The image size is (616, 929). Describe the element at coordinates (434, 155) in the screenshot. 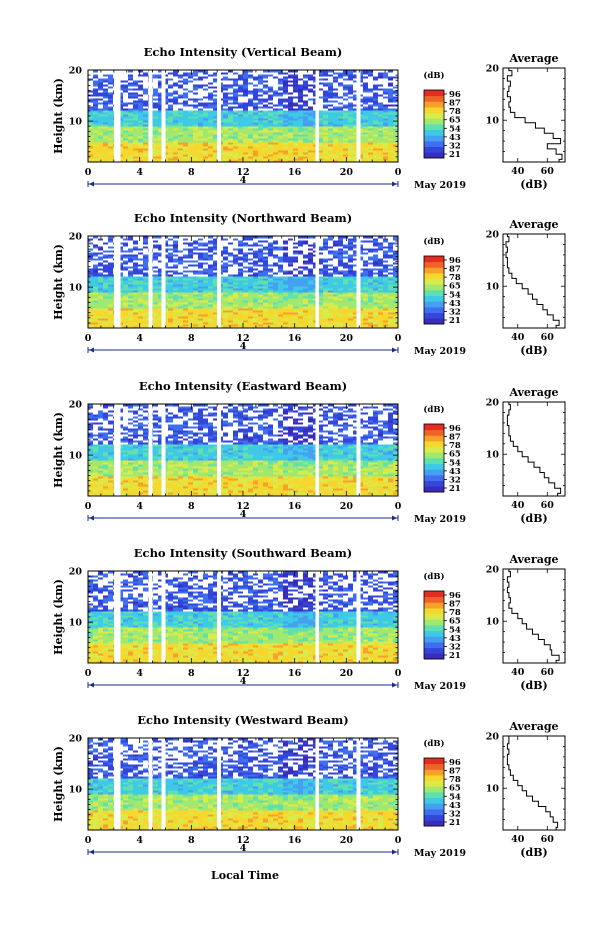

I see `colorbar-swatch` at that location.